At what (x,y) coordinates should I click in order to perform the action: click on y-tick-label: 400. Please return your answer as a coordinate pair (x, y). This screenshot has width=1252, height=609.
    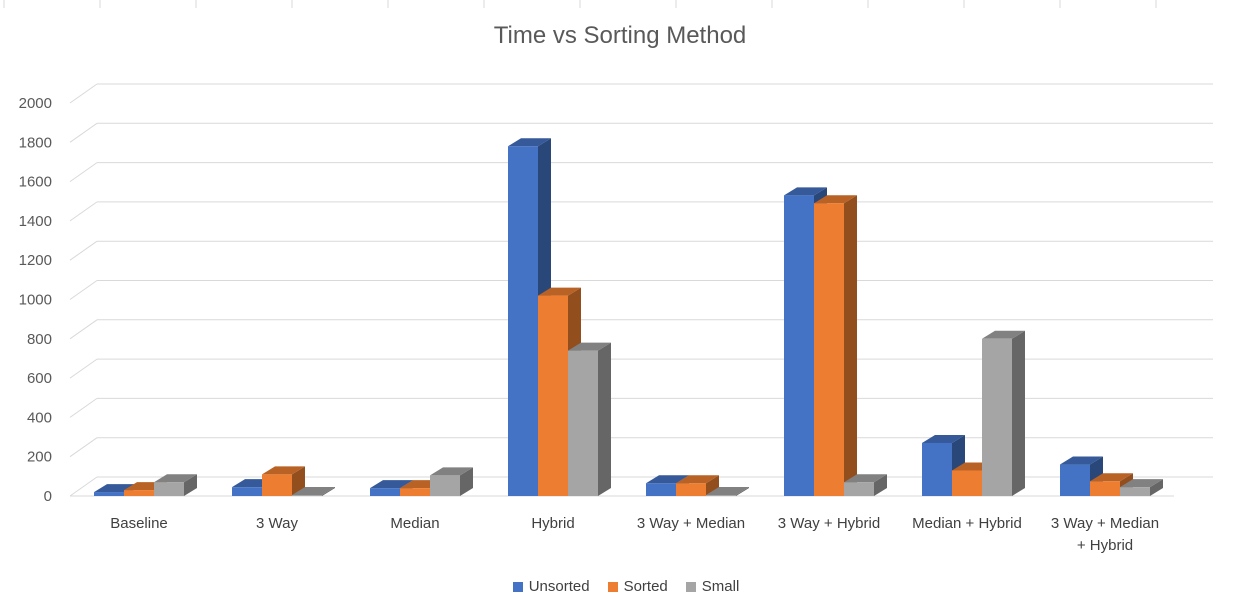
    Looking at the image, I should click on (39, 417).